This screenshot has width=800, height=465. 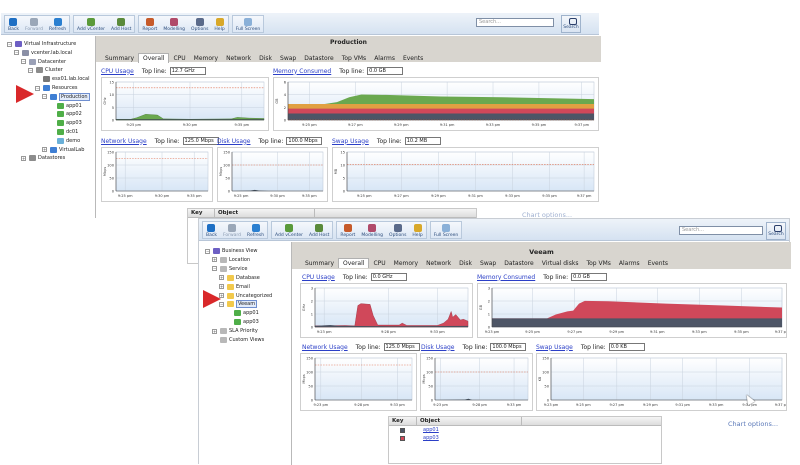 I want to click on tree-node-uncategorized: + Uncategorized, so click(x=245, y=296).